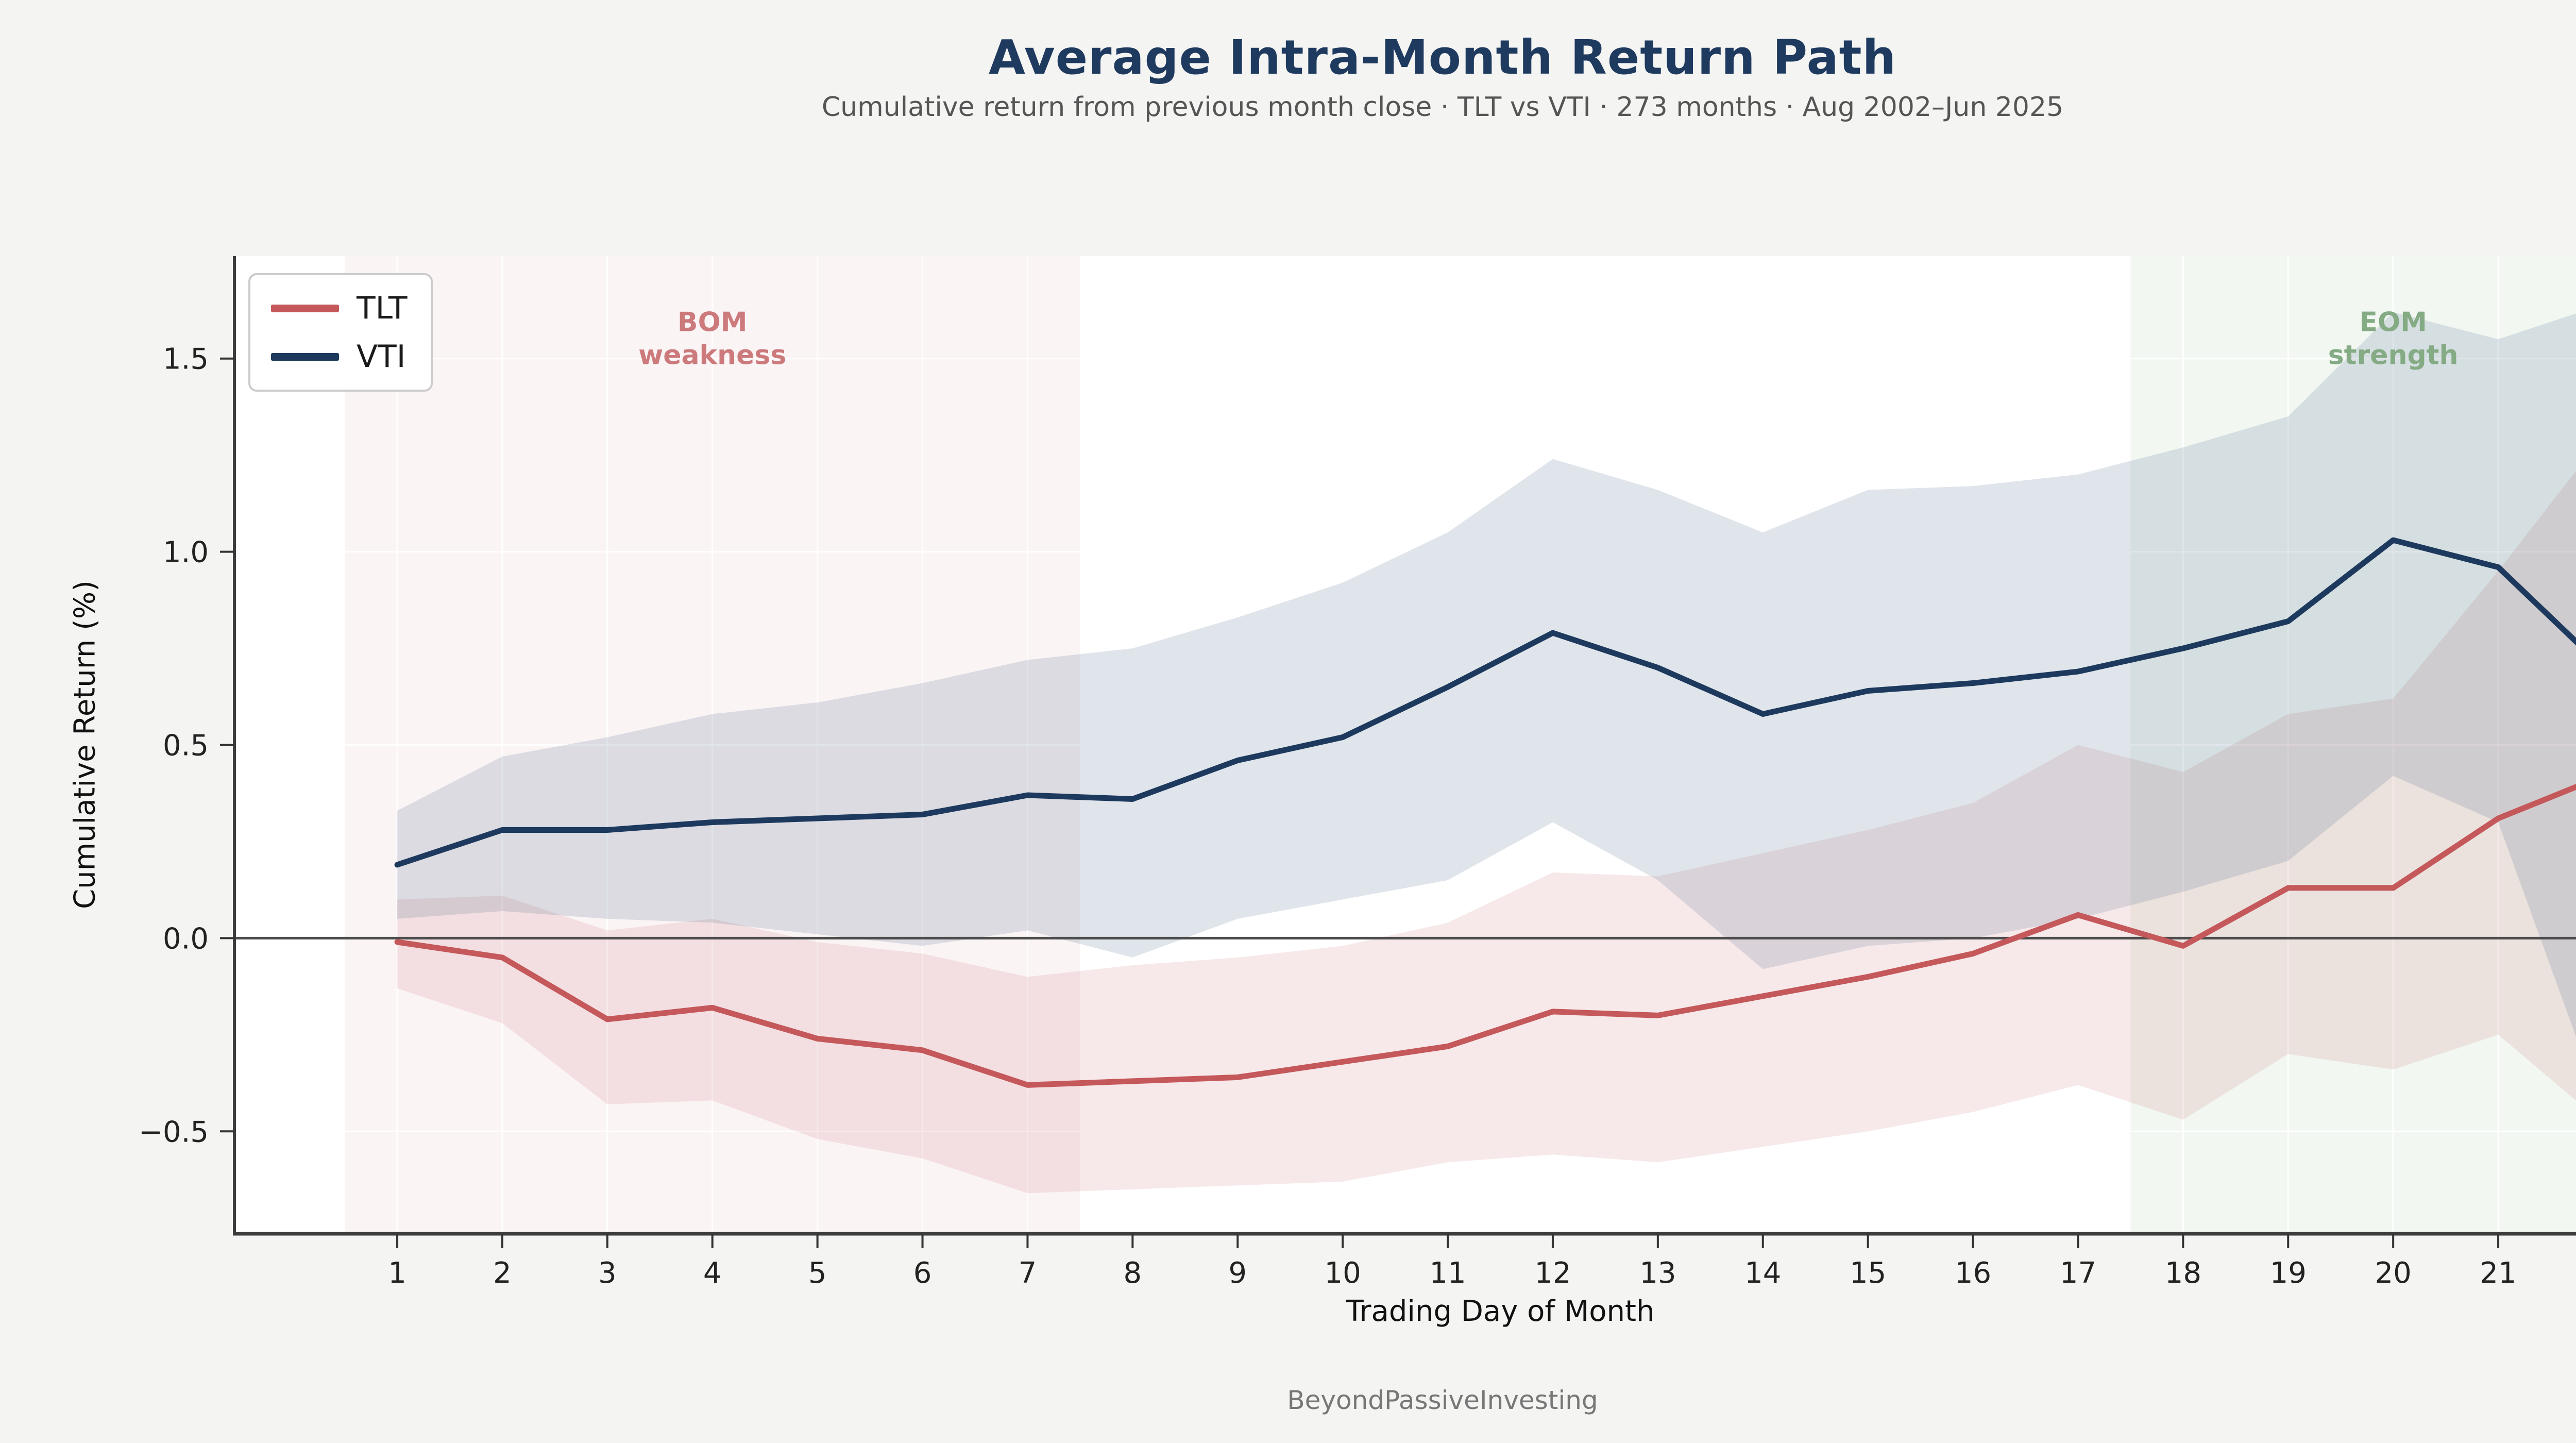 The height and width of the screenshot is (1443, 2576). What do you see at coordinates (2498, 1273) in the screenshot?
I see `x-tick-label: 21` at bounding box center [2498, 1273].